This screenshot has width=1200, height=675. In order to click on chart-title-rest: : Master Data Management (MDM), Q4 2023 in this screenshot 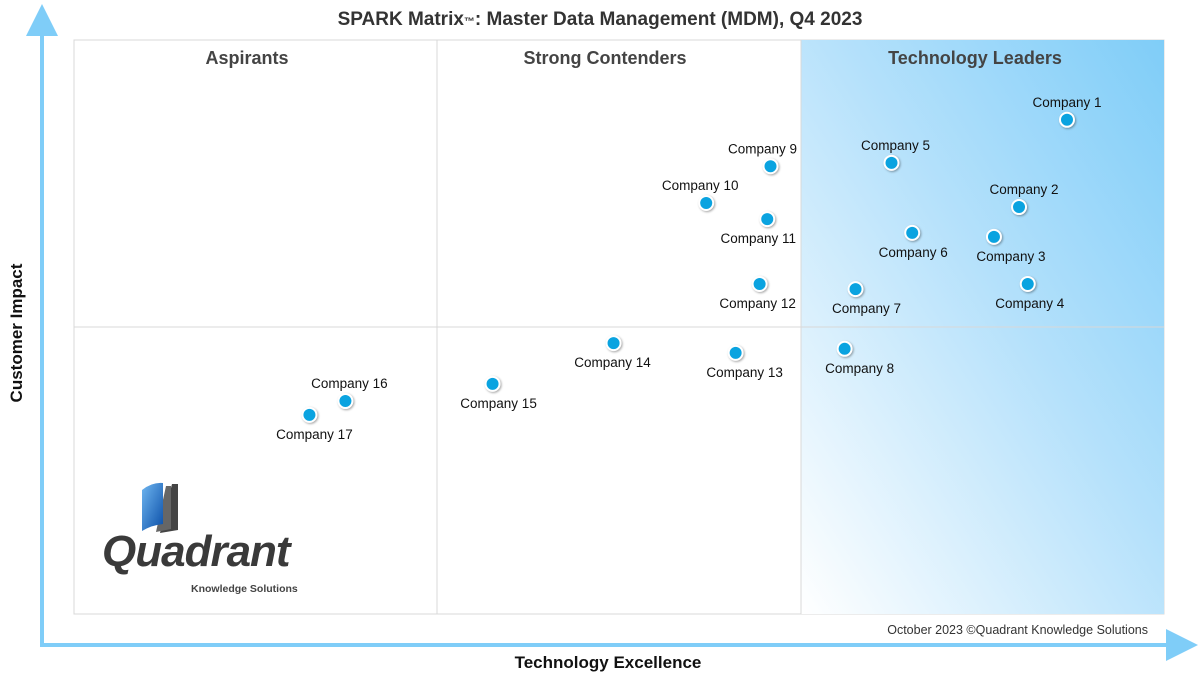, I will do `click(669, 19)`.